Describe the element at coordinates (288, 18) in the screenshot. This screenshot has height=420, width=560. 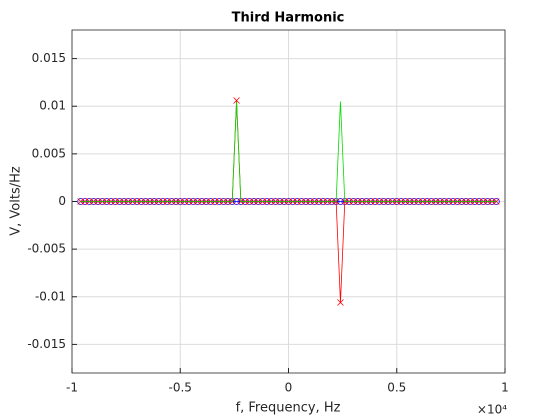
I see `chart-title: Third Harmonic` at that location.